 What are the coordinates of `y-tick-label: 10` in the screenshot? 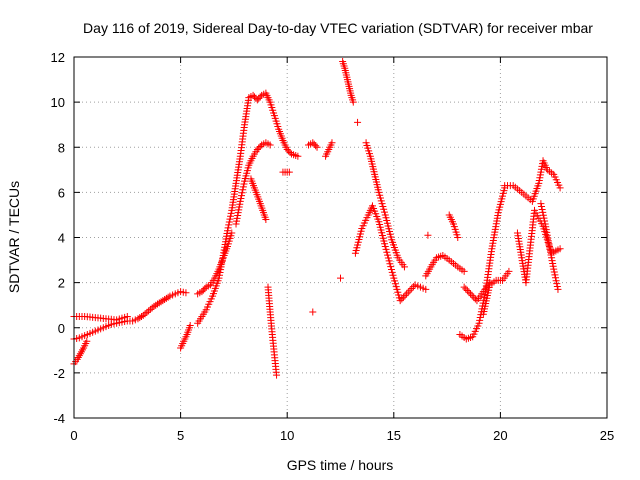 It's located at (58, 102).